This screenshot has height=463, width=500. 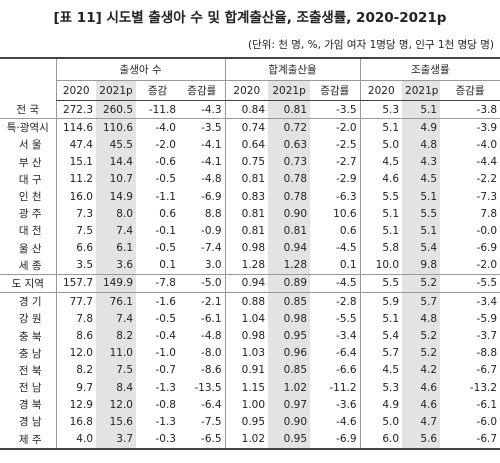 I want to click on cell: 5.6, so click(x=421, y=440).